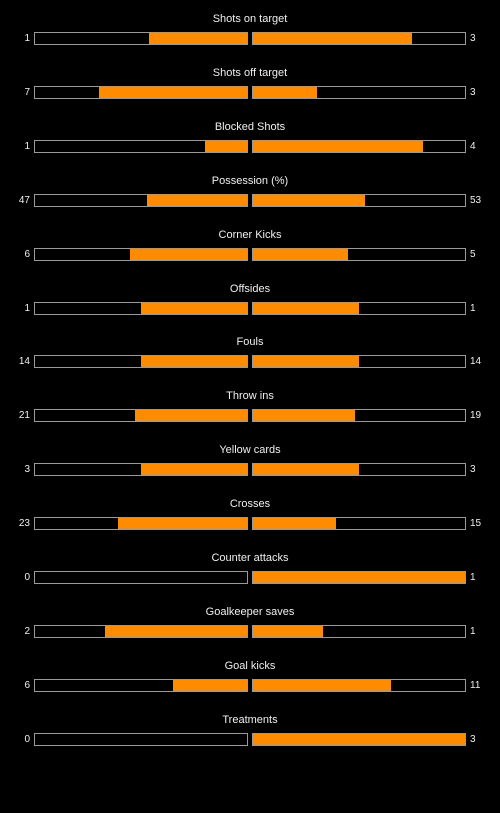  I want to click on stat-row: Offsides 1 1, so click(250, 302).